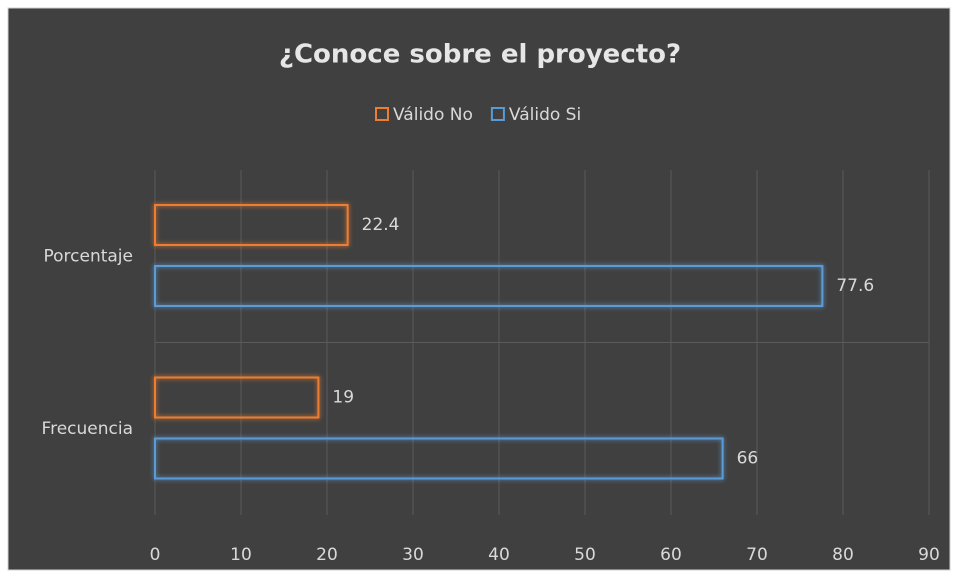  I want to click on x-tick-label: 0, so click(155, 555).